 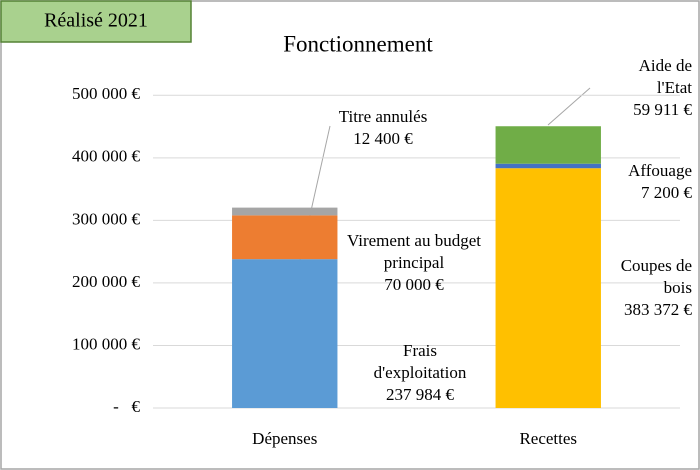 I want to click on series-name: Aide de l'Etat, so click(x=665, y=76).